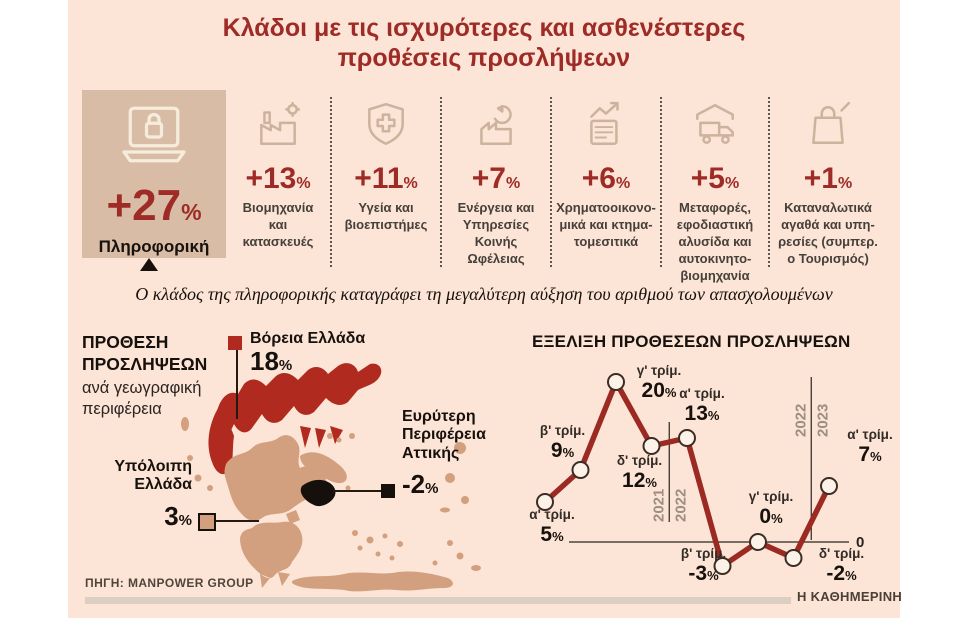 The image size is (960, 618). I want to click on sector-value: +13%, so click(278, 179).